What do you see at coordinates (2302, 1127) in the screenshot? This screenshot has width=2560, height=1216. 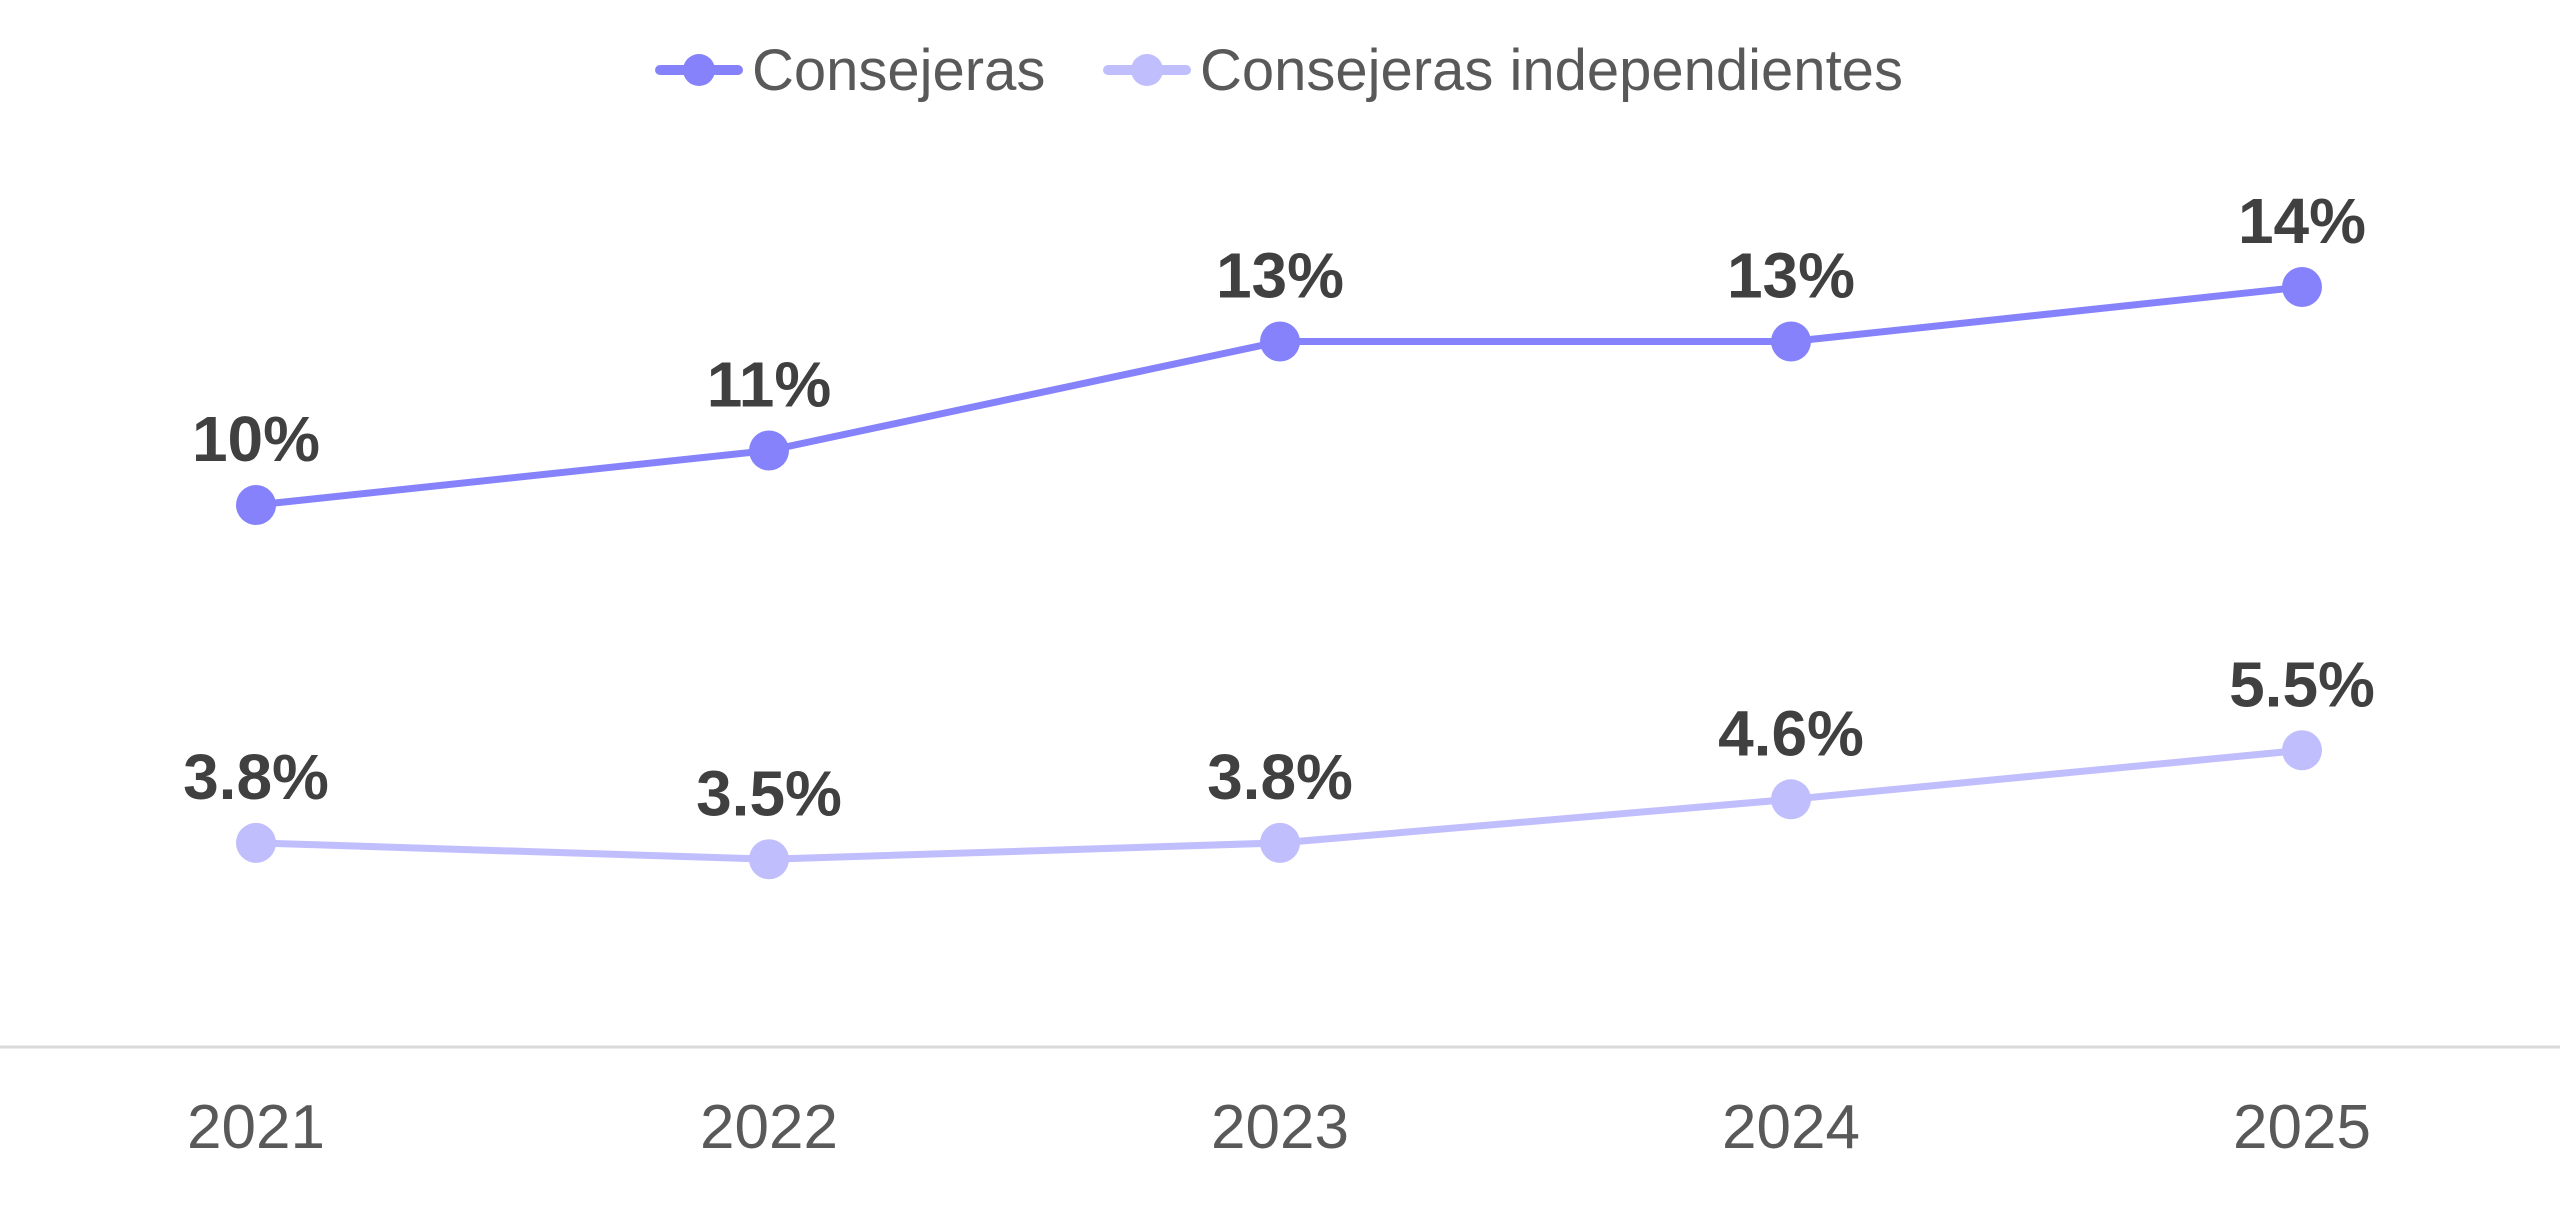 I see `x-tick-label: 2025` at bounding box center [2302, 1127].